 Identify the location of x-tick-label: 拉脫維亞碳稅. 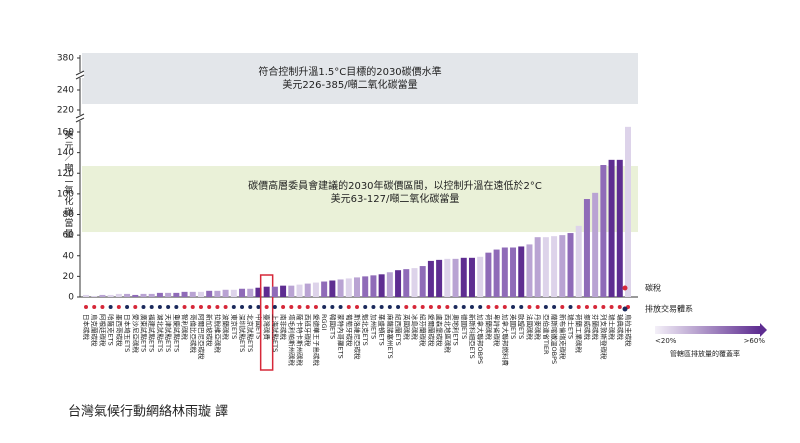
(217, 334).